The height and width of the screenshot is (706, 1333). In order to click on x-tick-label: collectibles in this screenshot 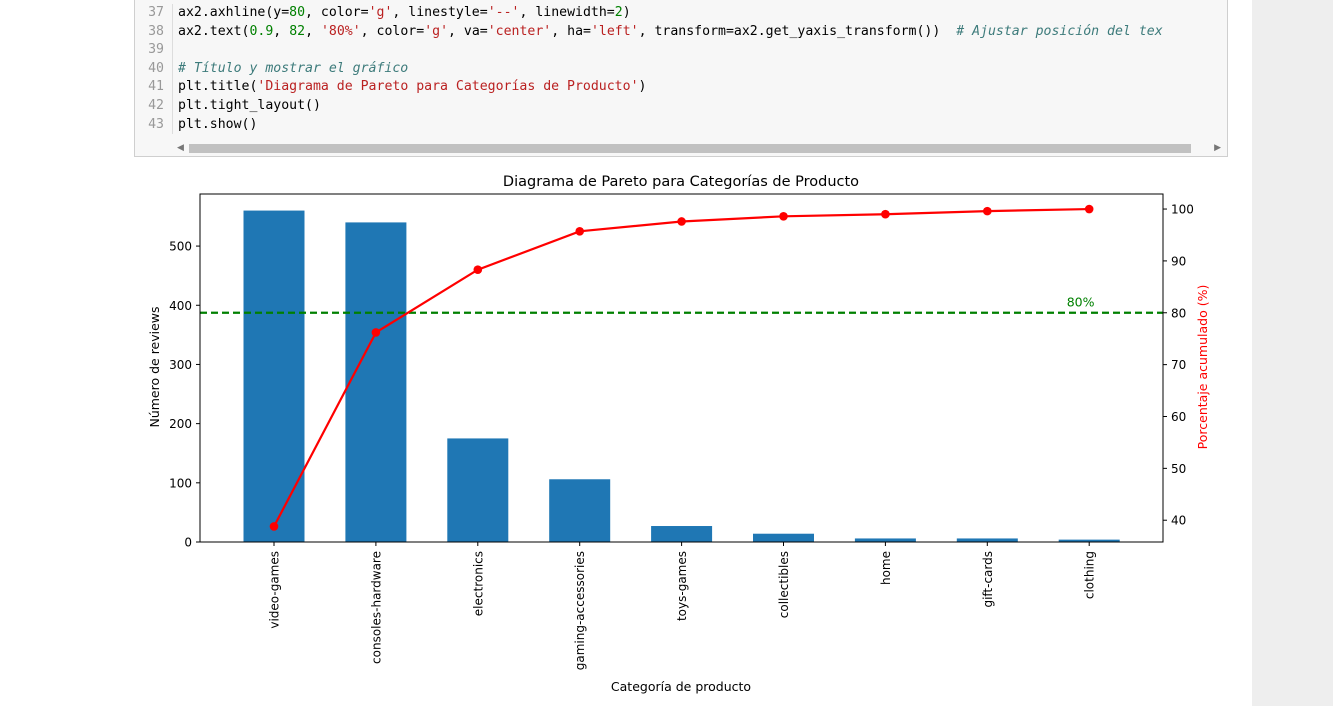, I will do `click(784, 584)`.